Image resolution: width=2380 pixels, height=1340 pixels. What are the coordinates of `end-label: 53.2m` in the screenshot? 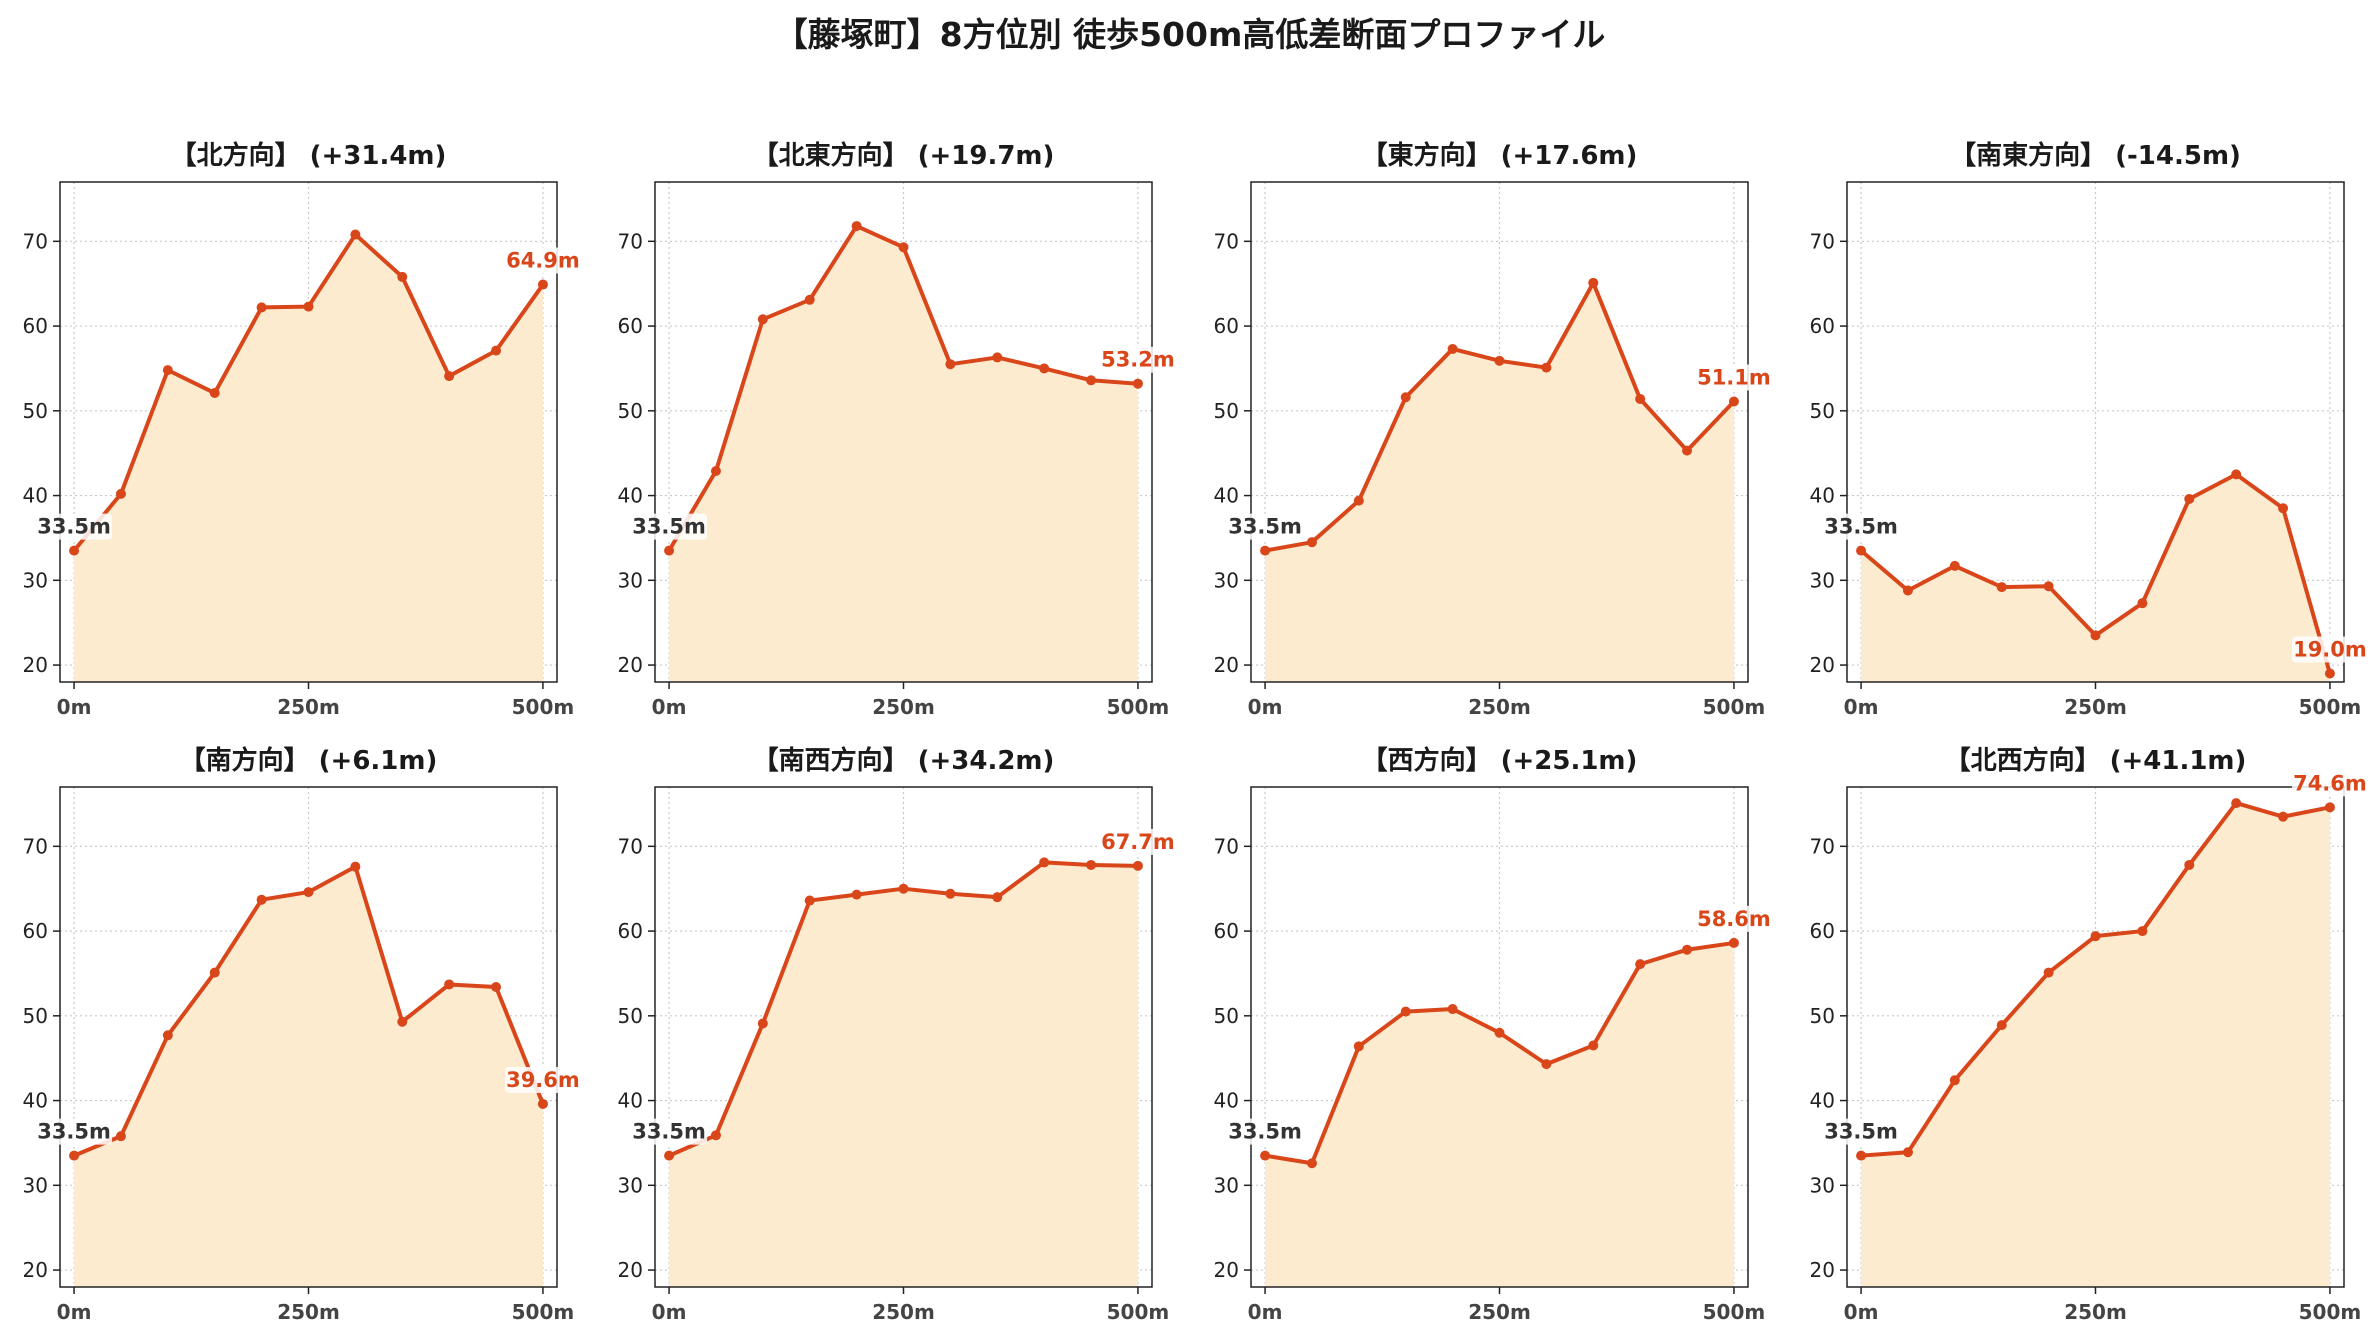 It's located at (1138, 360).